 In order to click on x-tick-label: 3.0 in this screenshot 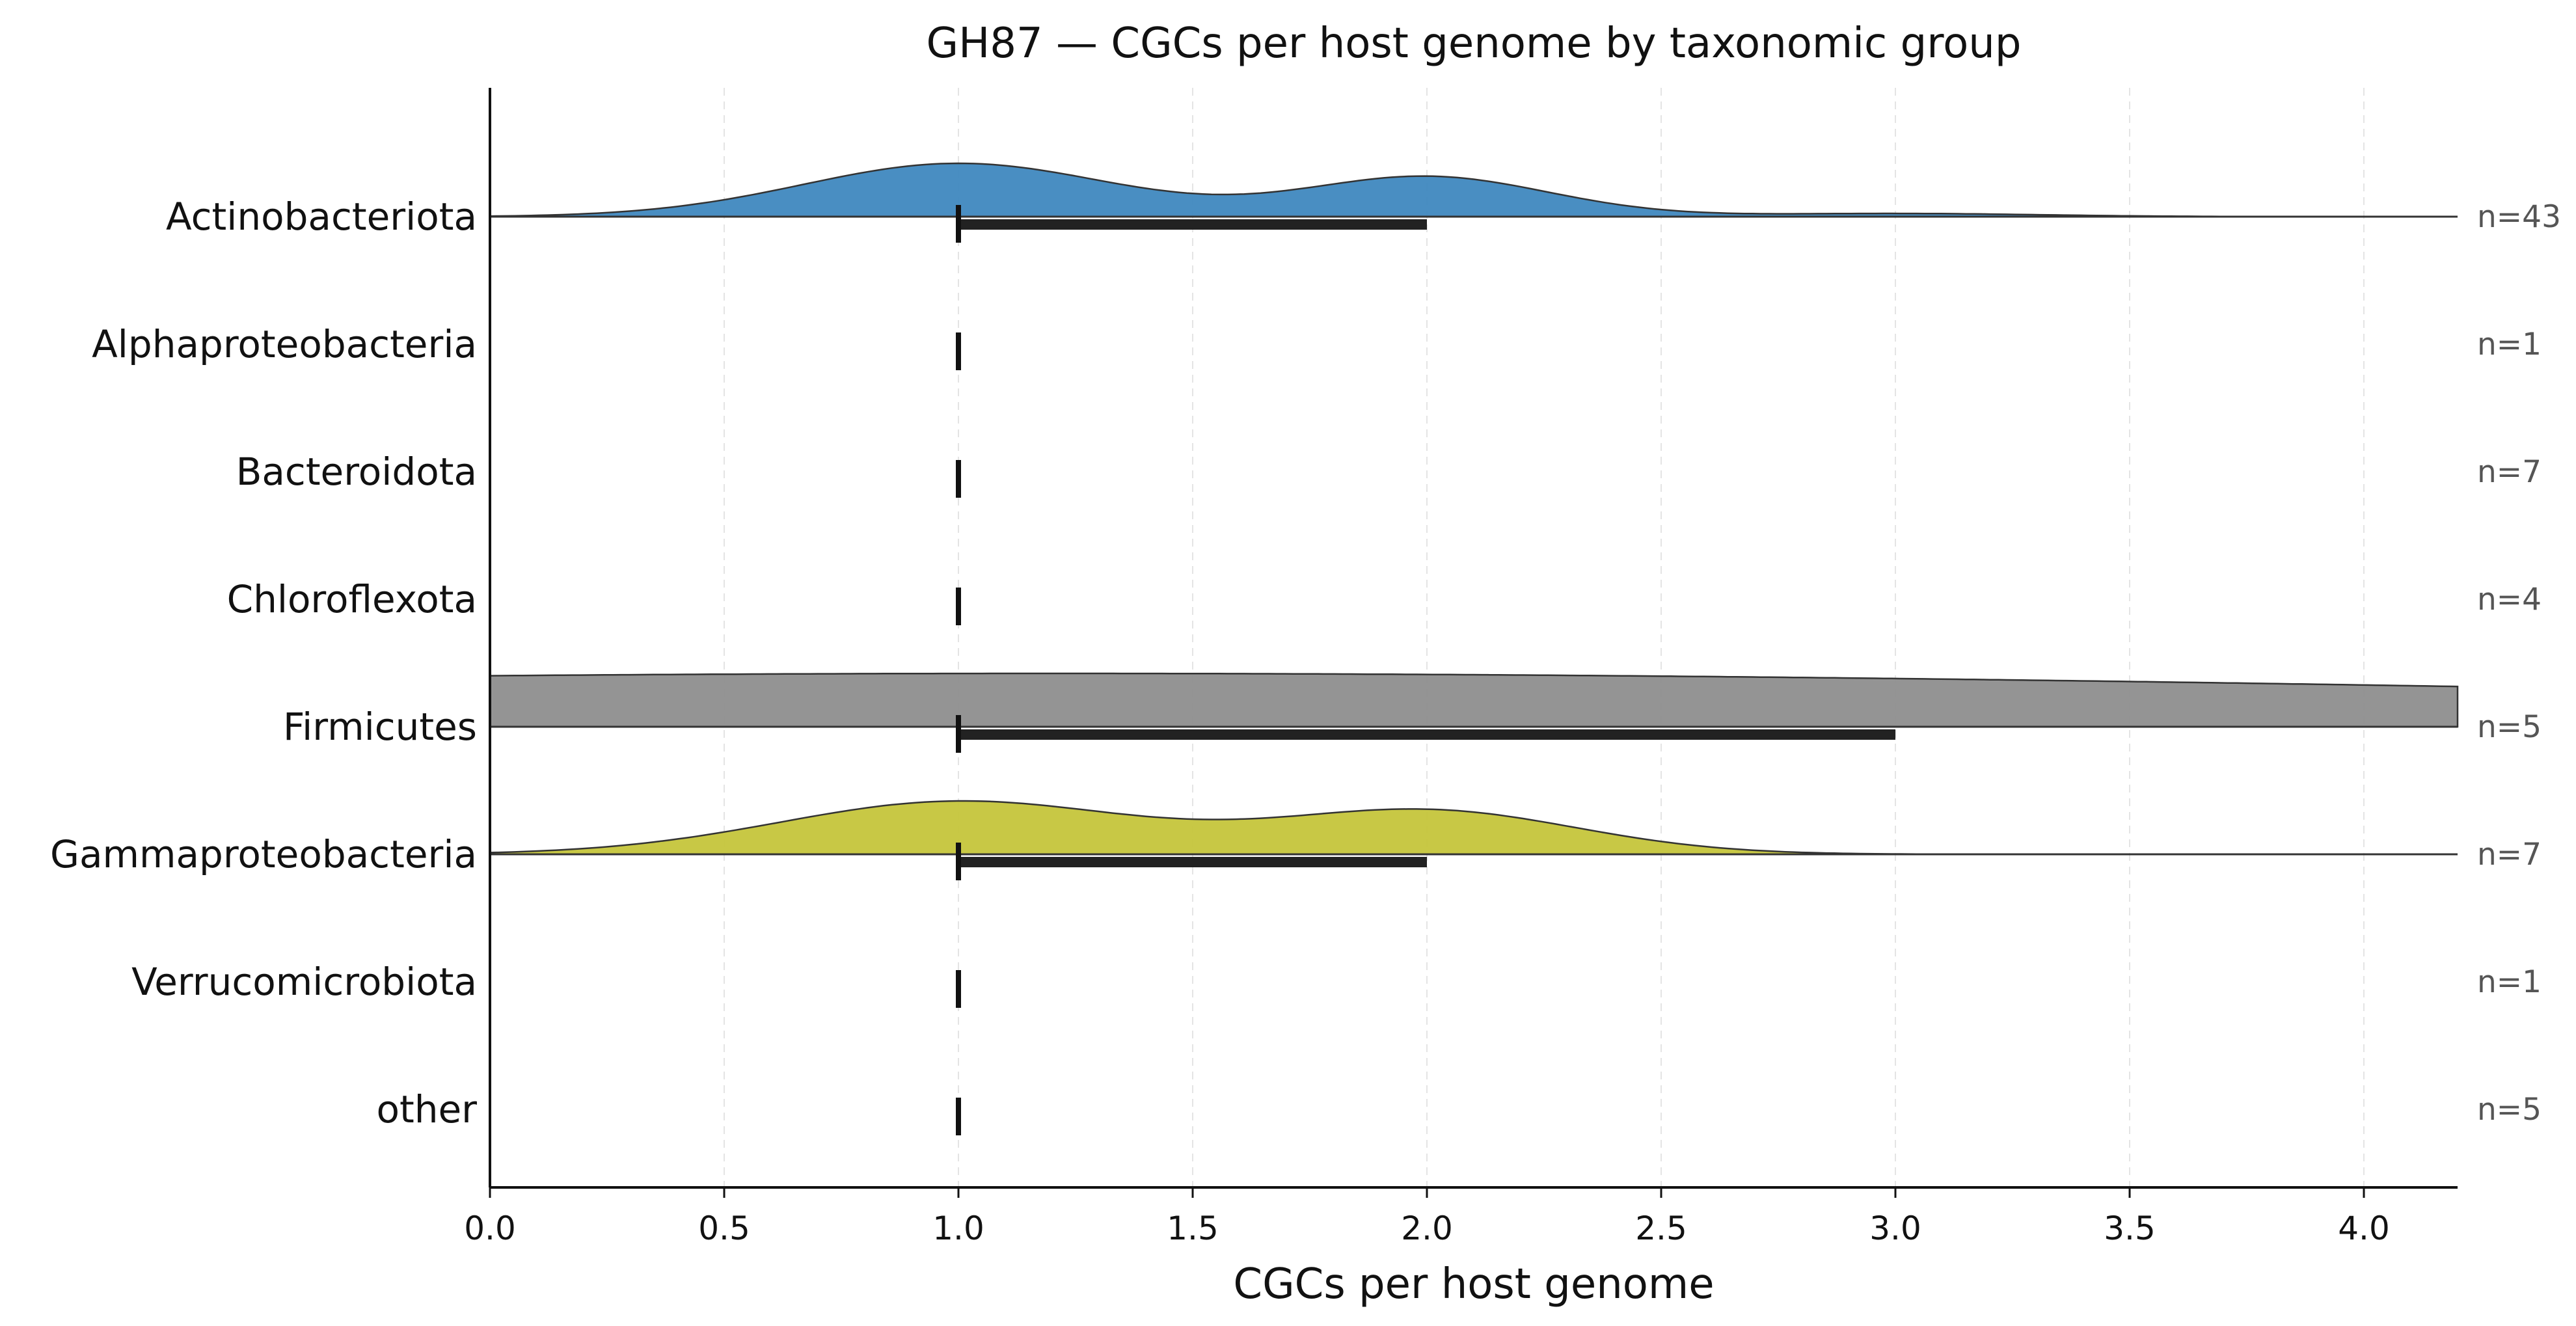, I will do `click(1895, 1228)`.